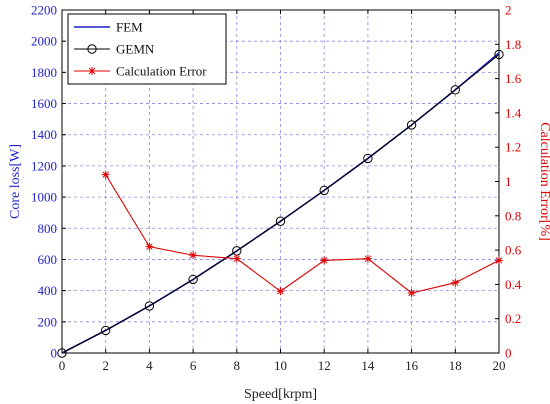 The image size is (550, 404). Describe the element at coordinates (44, 134) in the screenshot. I see `y-left-tick-label: 1400` at that location.